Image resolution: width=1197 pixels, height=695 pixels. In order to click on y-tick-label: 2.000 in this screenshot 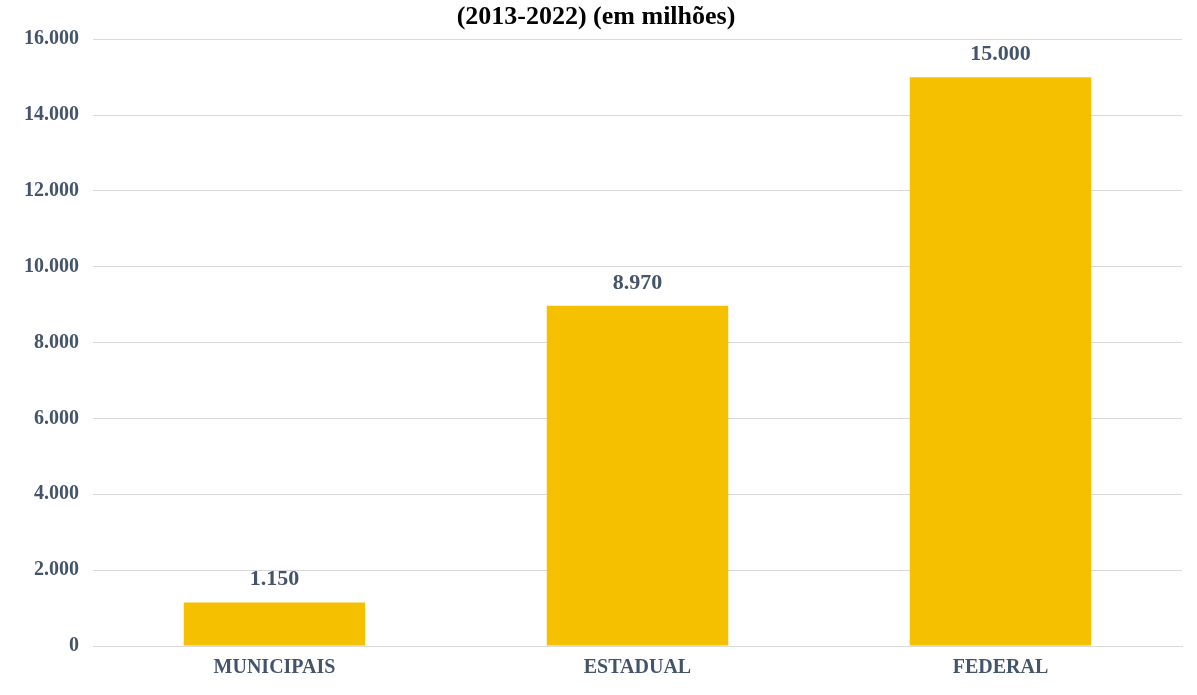, I will do `click(56, 568)`.